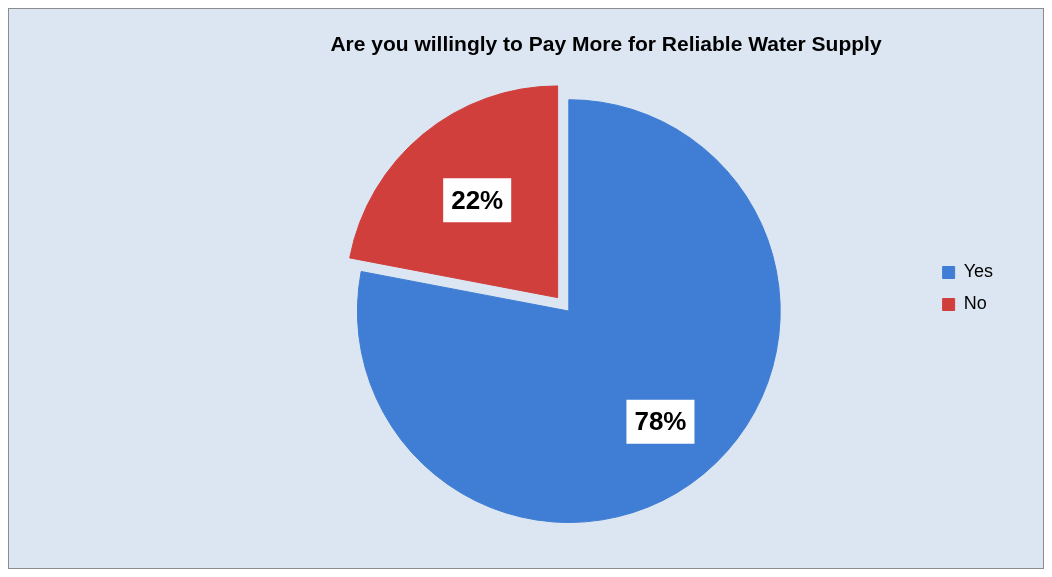 Image resolution: width=1052 pixels, height=577 pixels. Describe the element at coordinates (978, 271) in the screenshot. I see `legend-label: Yes` at that location.